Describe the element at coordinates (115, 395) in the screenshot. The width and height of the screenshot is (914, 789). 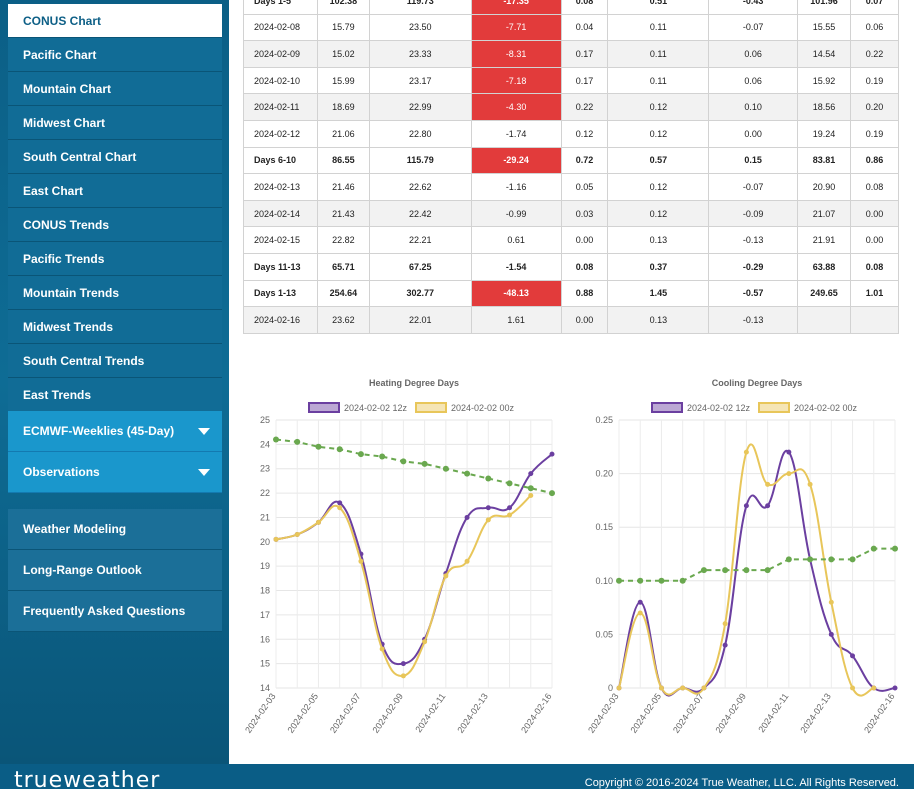
I see `sidebar-item-east-trends: East Trends` at that location.